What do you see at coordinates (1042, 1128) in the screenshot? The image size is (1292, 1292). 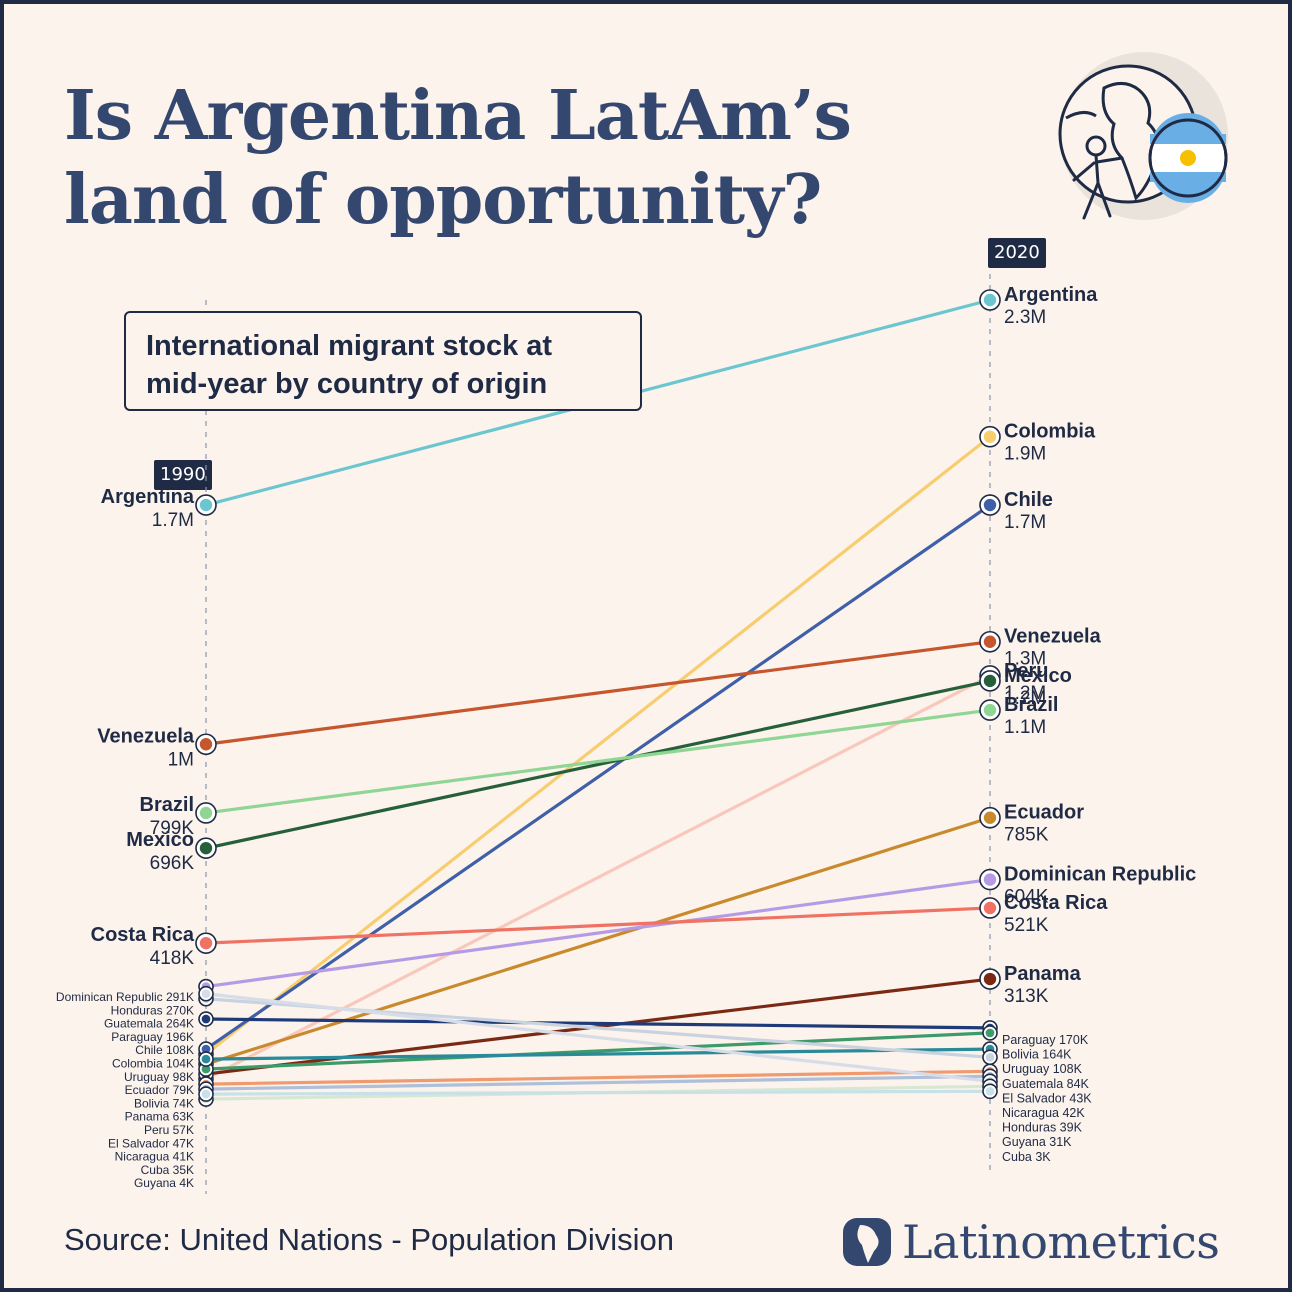 I see `label-2020-honduras: Honduras 39K` at bounding box center [1042, 1128].